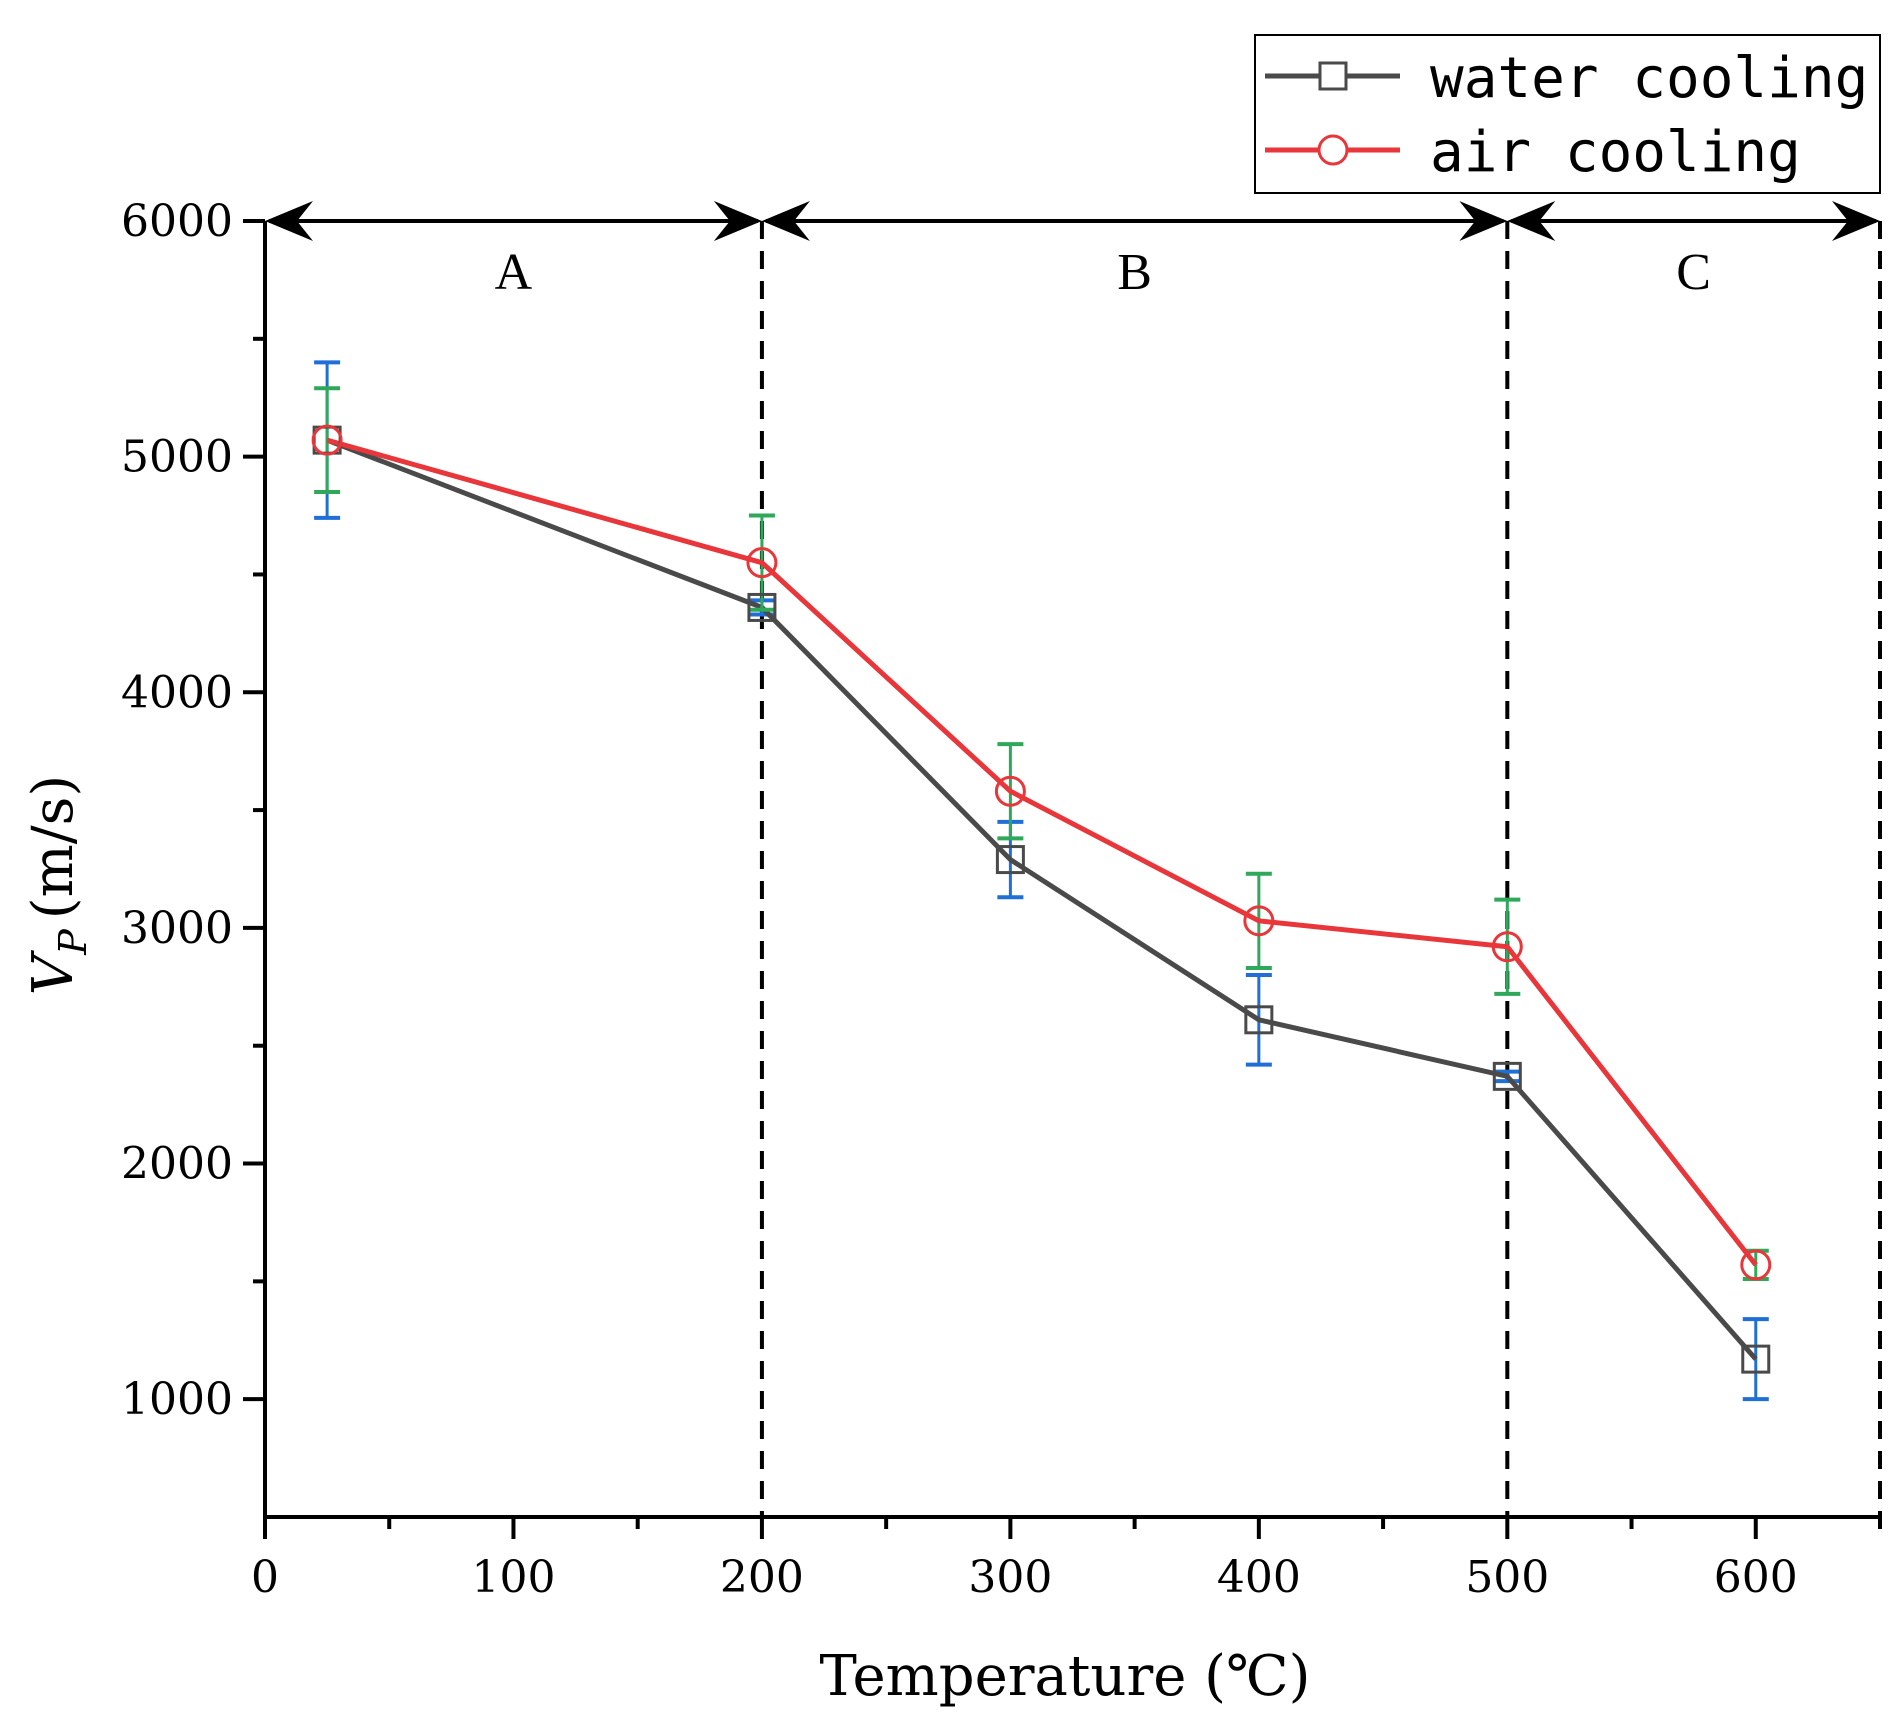 The image size is (1902, 1721). Describe the element at coordinates (514, 272) in the screenshot. I see `region-label-a: A` at that location.